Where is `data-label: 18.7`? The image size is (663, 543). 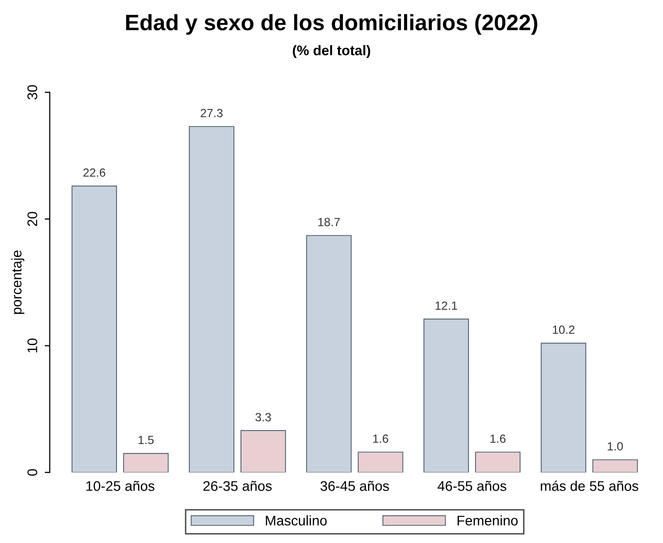 data-label: 18.7 is located at coordinates (329, 222).